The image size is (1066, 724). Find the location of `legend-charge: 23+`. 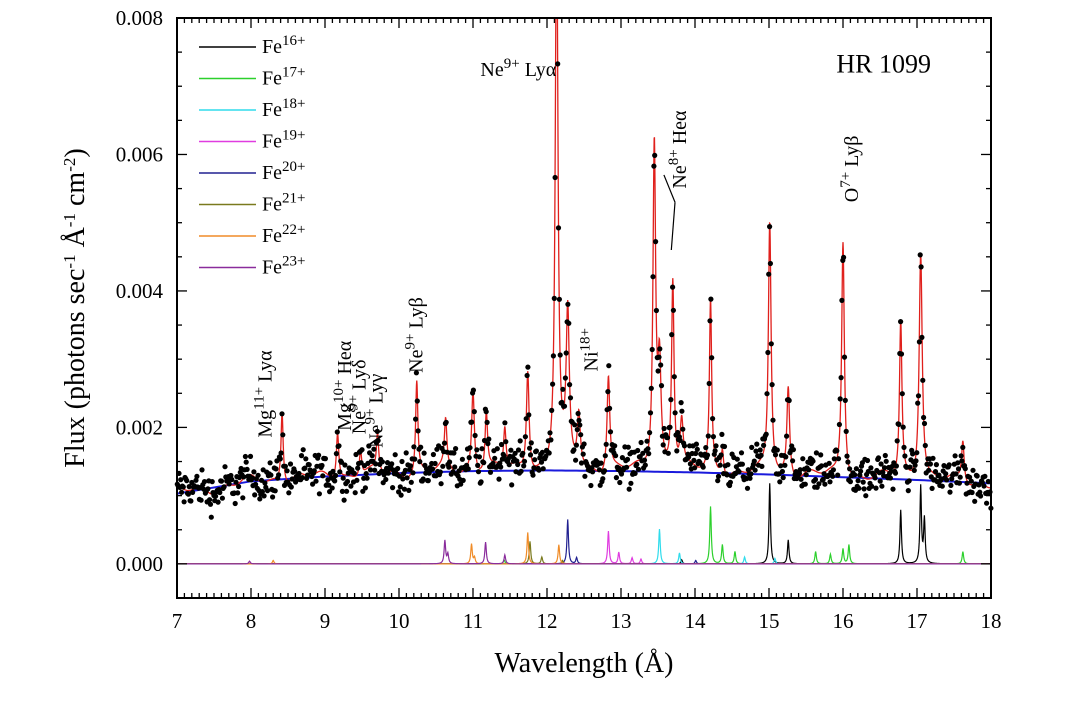

legend-charge: 23+ is located at coordinates (293, 262).